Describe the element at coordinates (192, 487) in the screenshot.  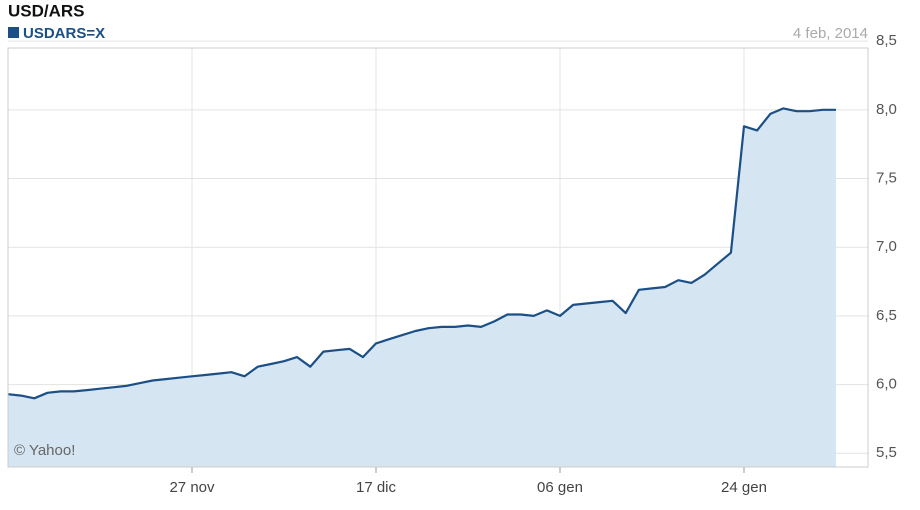
I see `x-tick-label: 27 nov` at that location.